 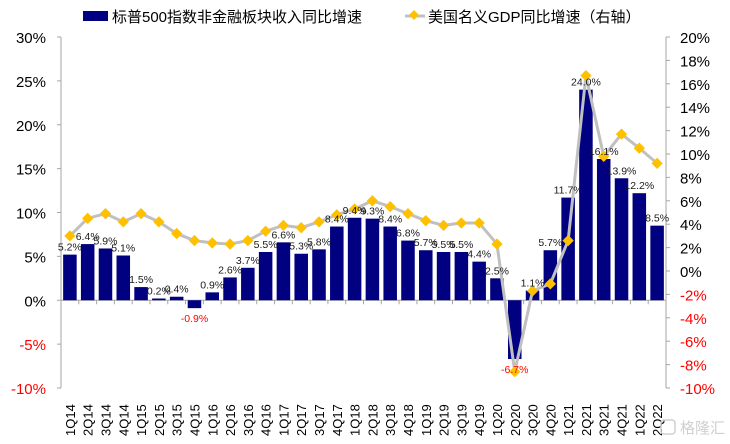 I want to click on bar-data-label: 4.4%, so click(x=479, y=255).